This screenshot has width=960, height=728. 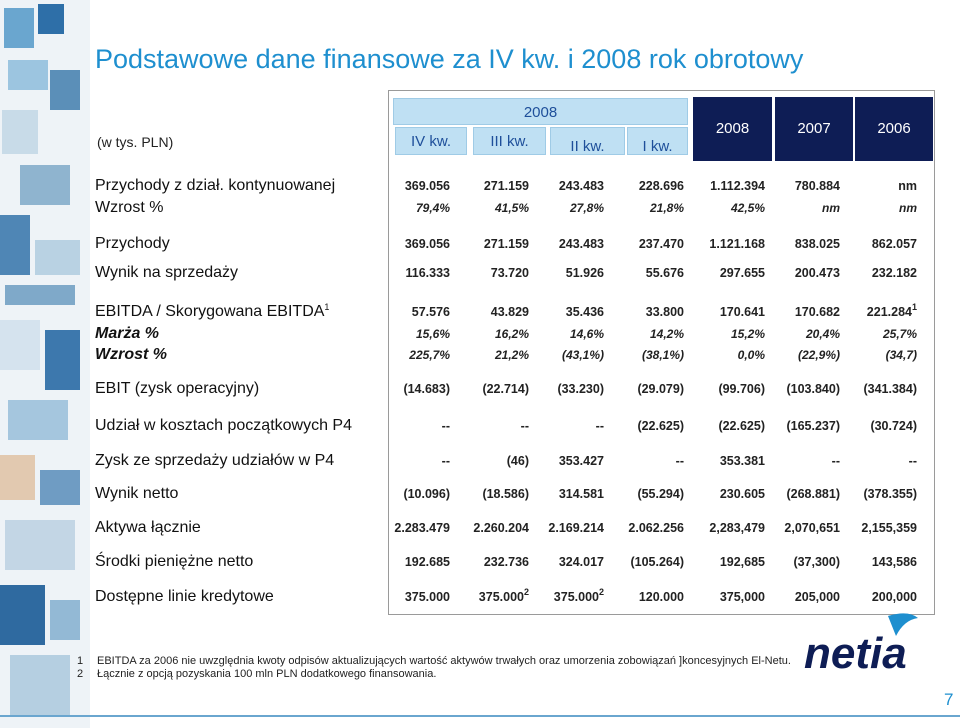 What do you see at coordinates (894, 244) in the screenshot?
I see `cell: 862.057` at bounding box center [894, 244].